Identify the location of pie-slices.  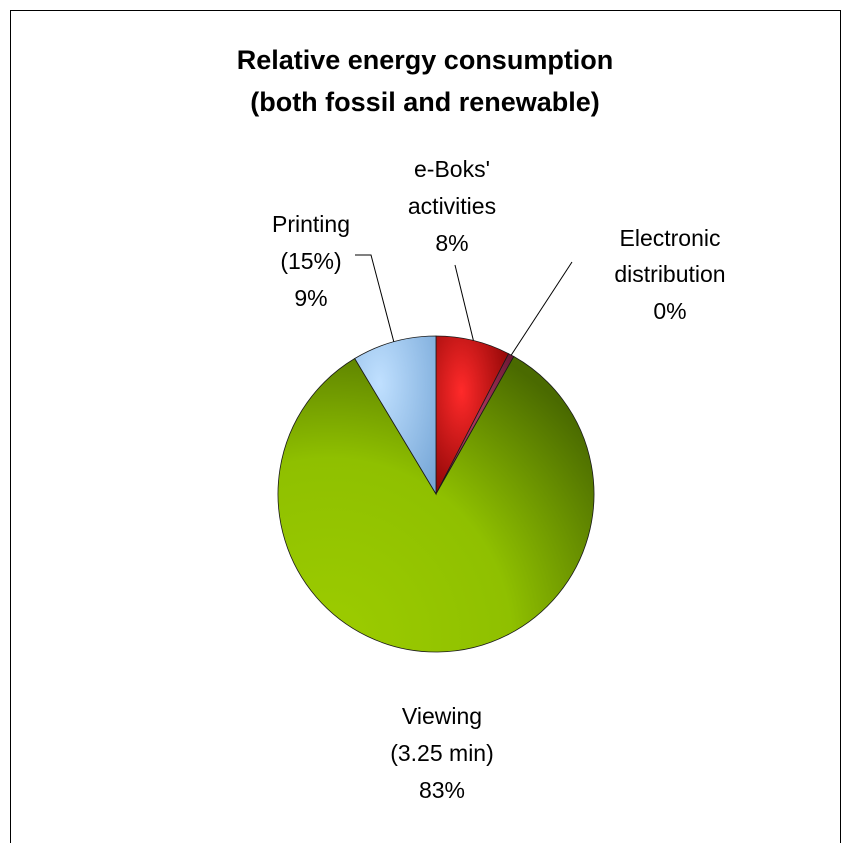
(436, 494).